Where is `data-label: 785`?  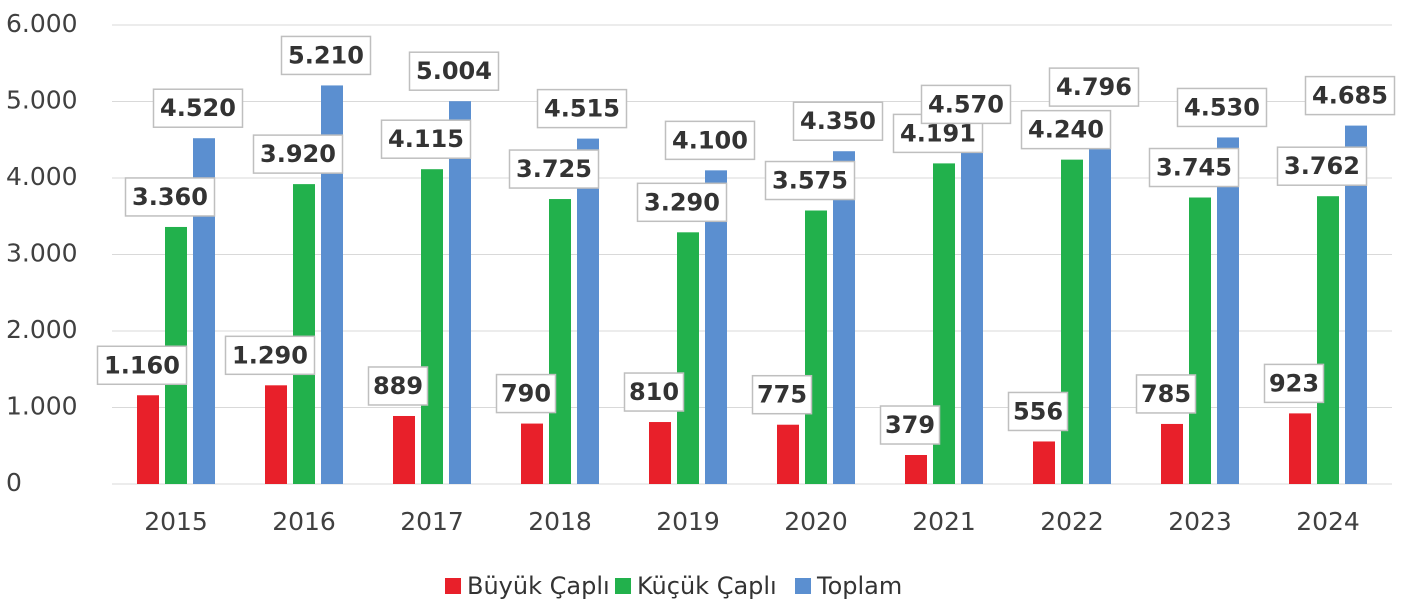
data-label: 785 is located at coordinates (1166, 394).